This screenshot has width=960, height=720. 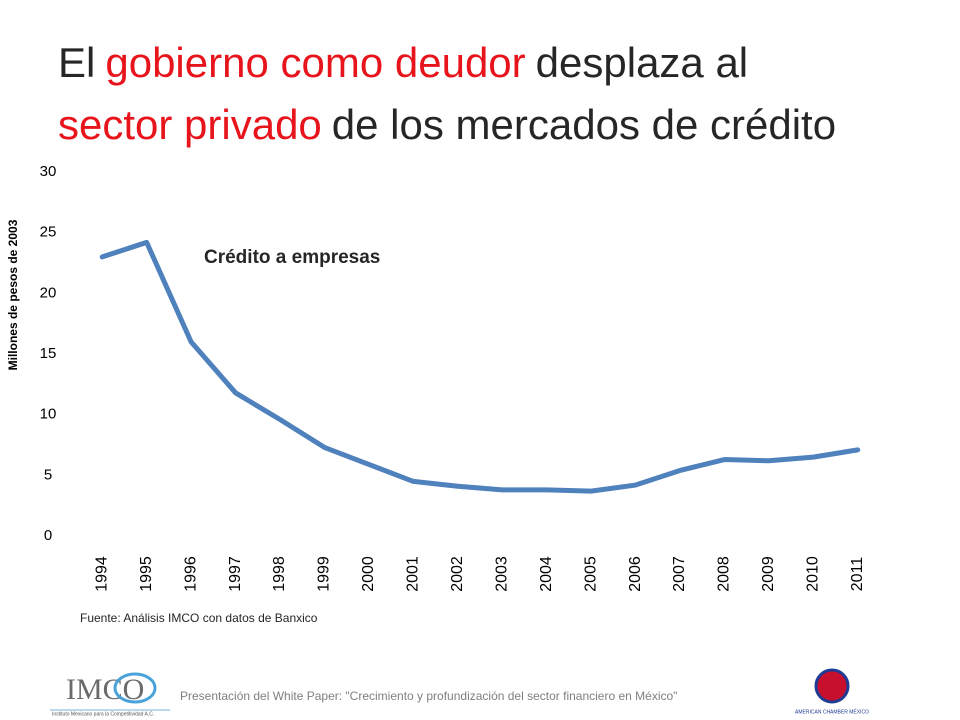 I want to click on x-tick-label: 1996, so click(x=190, y=574).